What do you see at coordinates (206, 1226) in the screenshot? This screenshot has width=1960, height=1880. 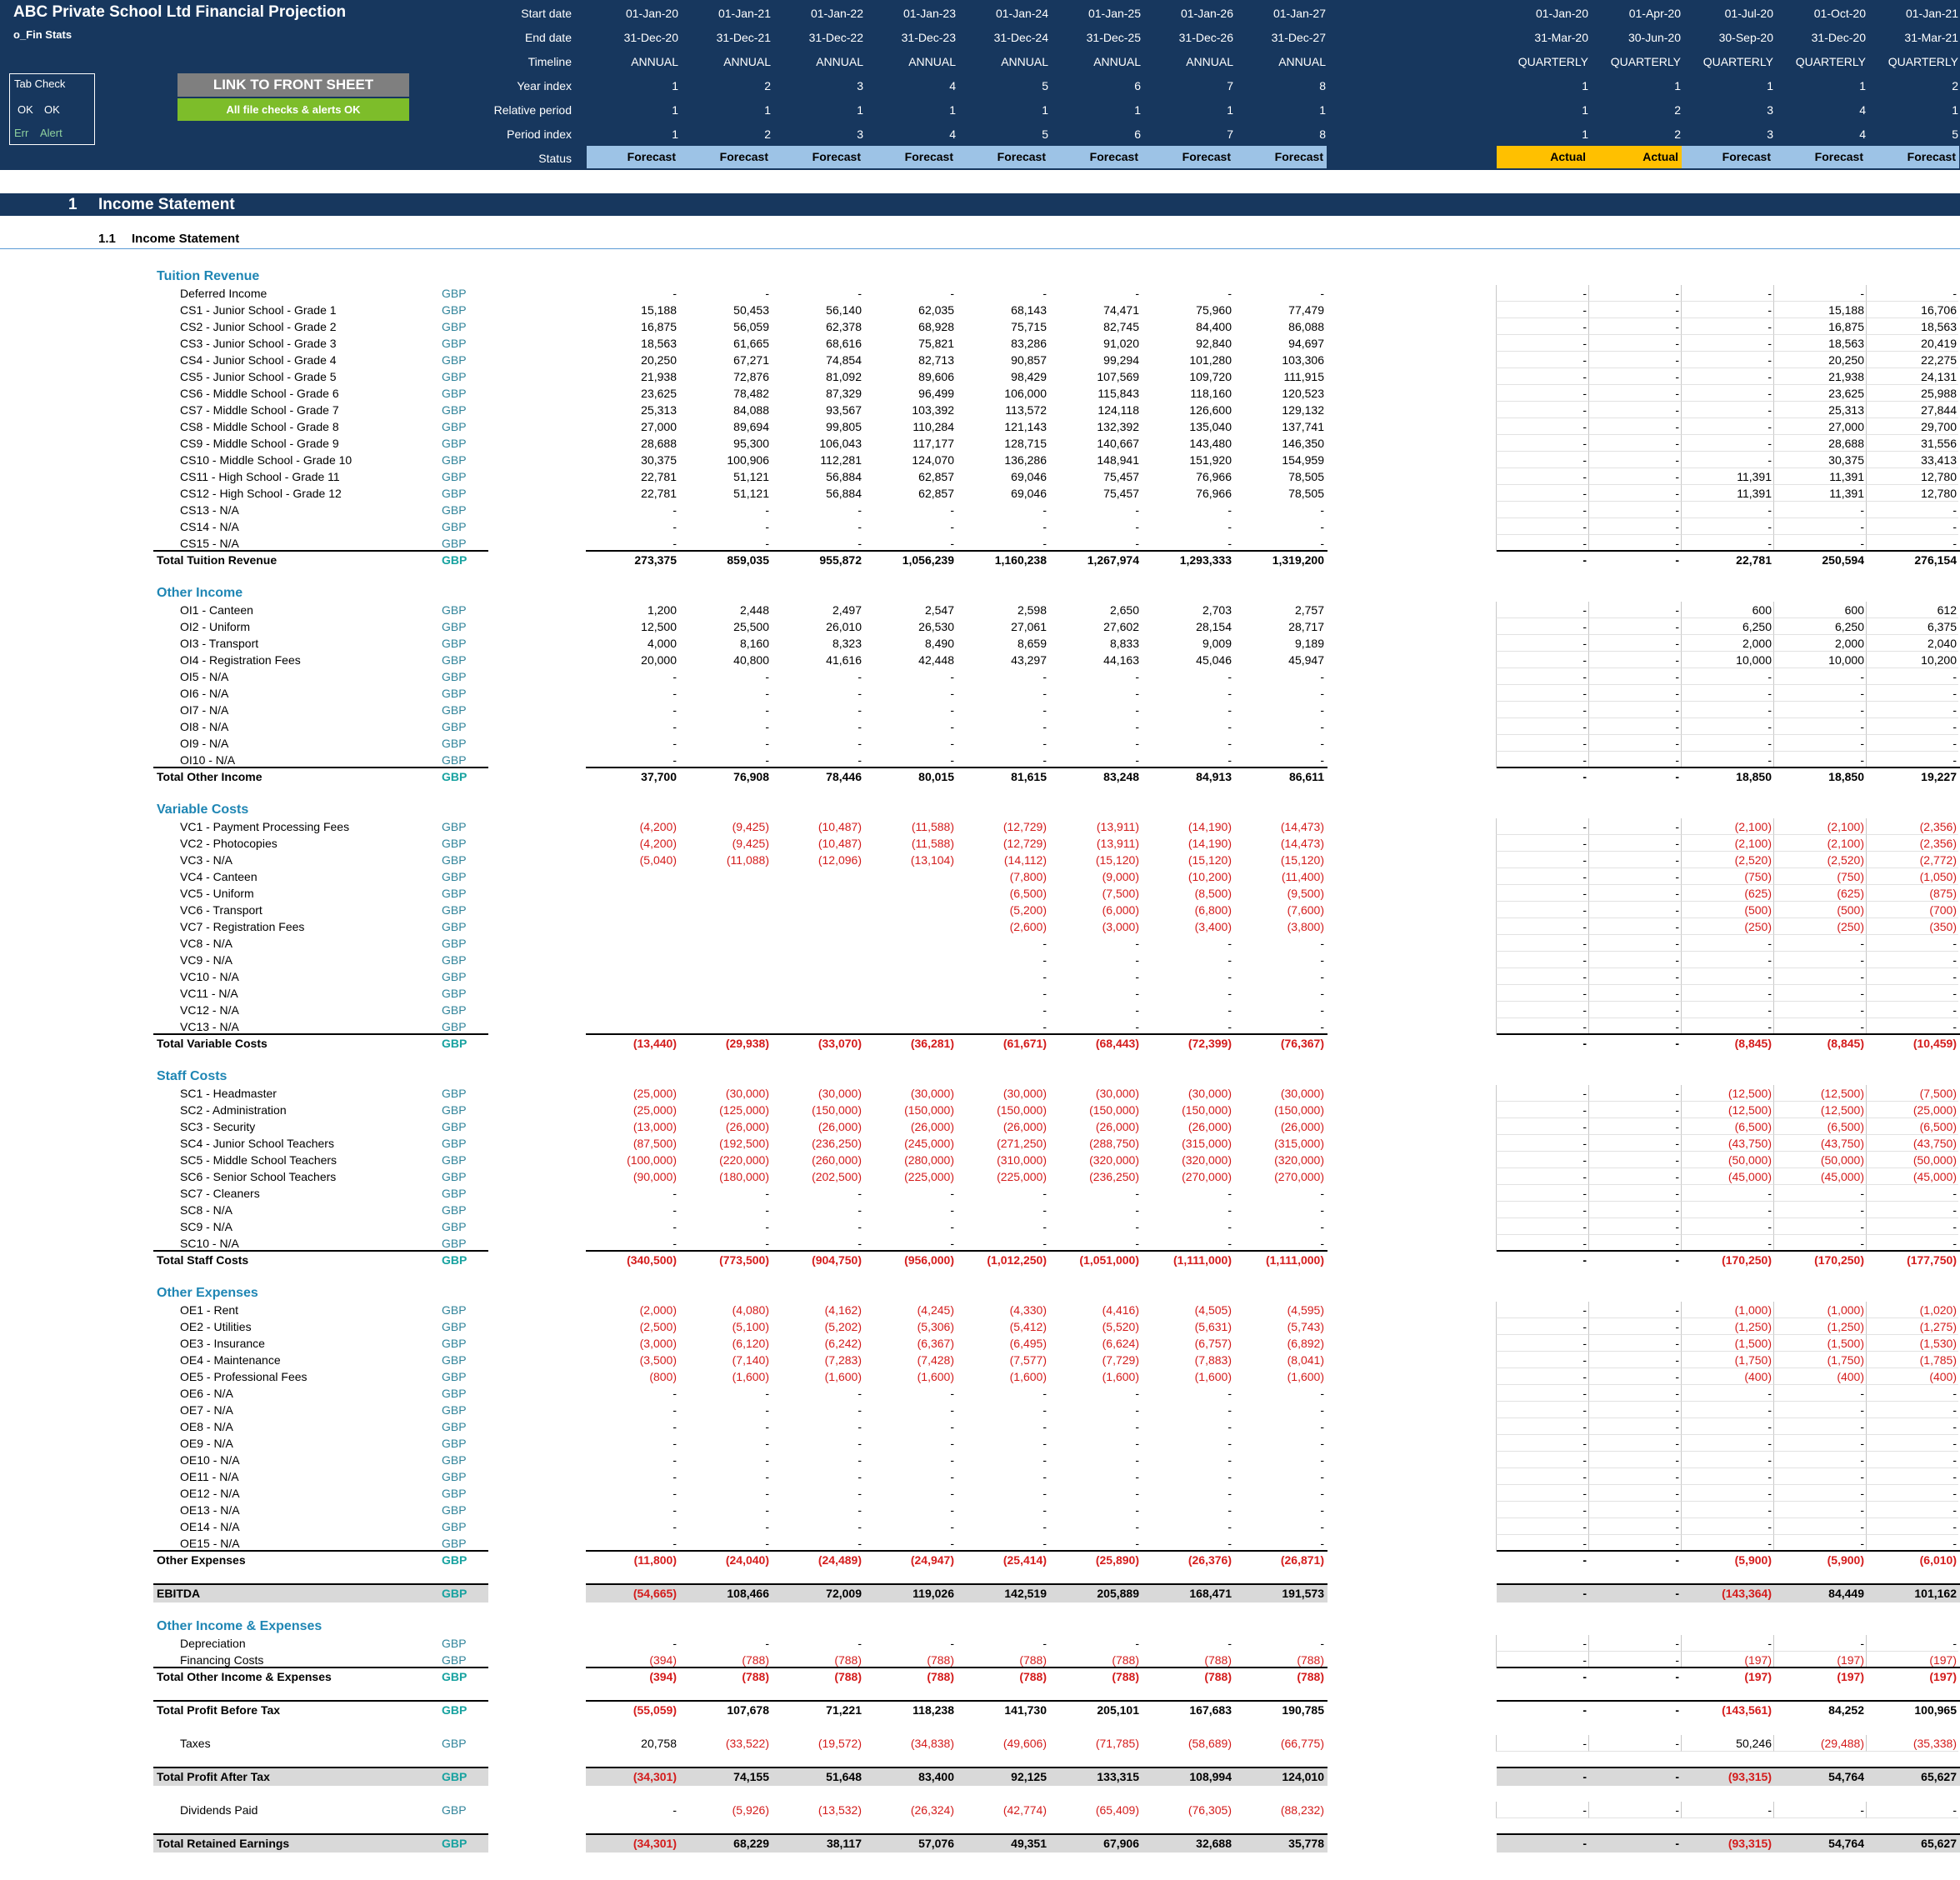 I see `row-label: SC9 - N/A` at bounding box center [206, 1226].